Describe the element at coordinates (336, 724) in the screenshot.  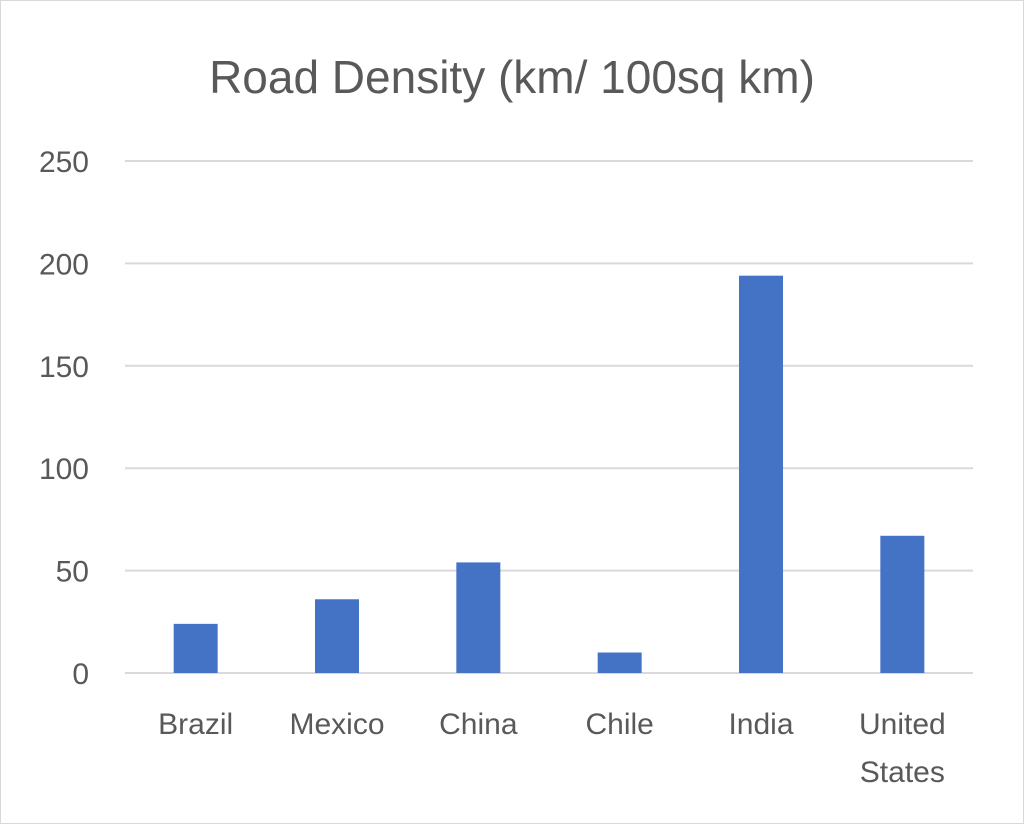
I see `x-category-label: Mexico` at that location.